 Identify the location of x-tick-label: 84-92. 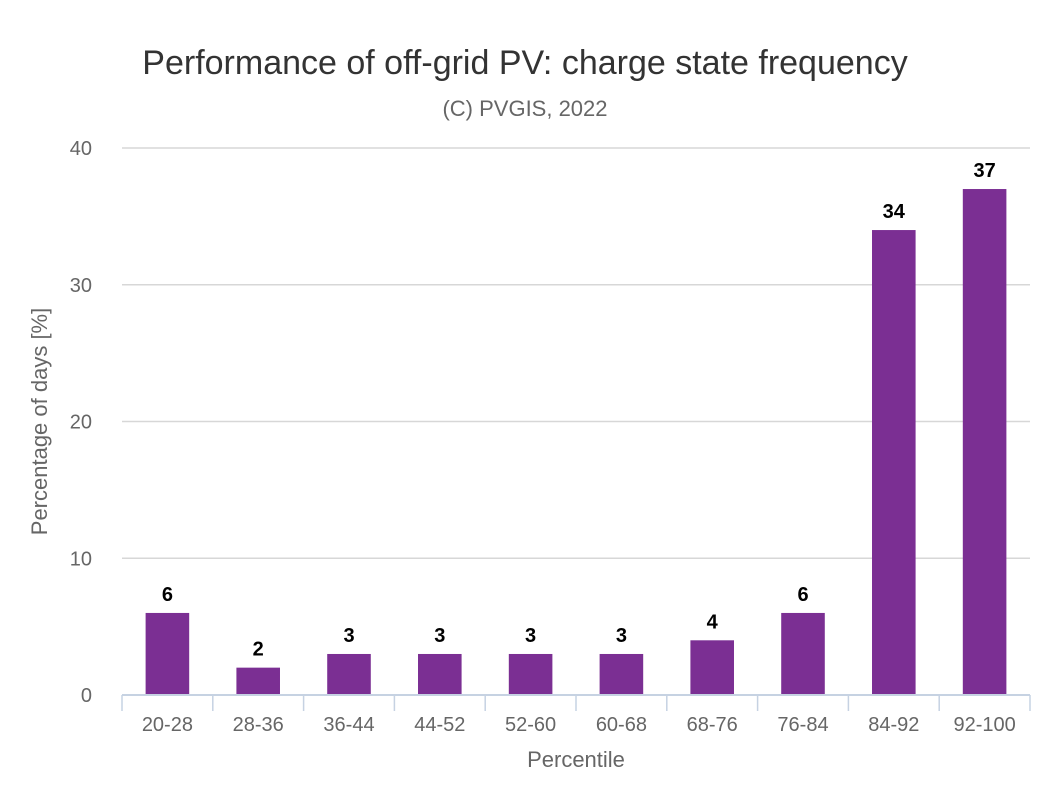
(893, 725).